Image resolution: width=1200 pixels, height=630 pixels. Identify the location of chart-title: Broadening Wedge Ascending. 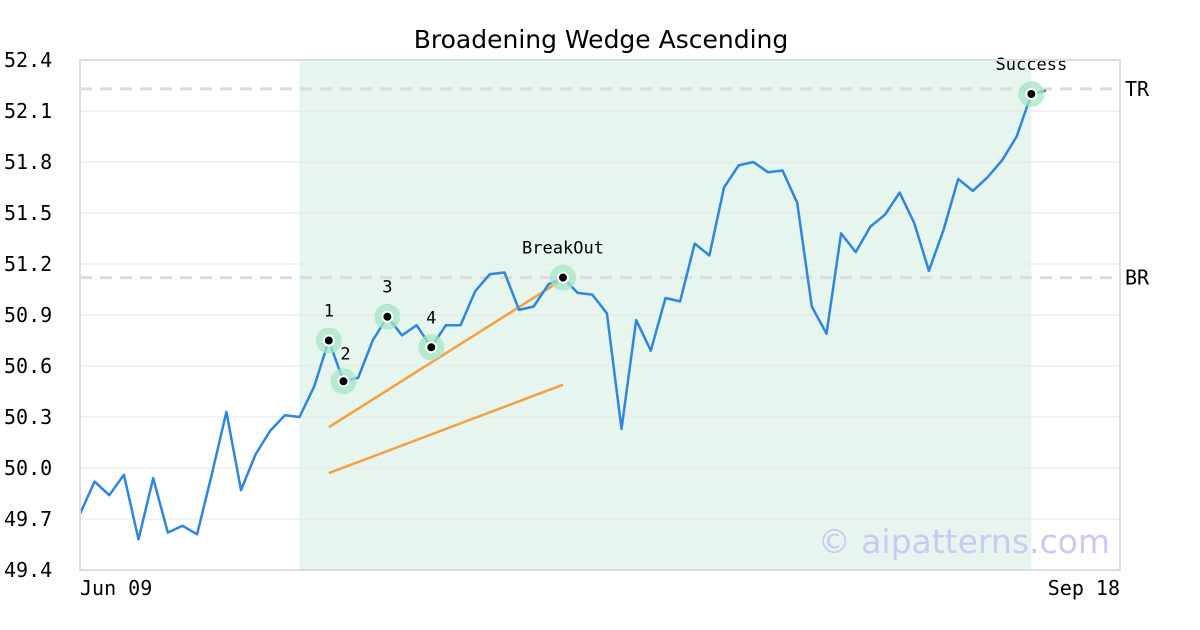
(601, 39).